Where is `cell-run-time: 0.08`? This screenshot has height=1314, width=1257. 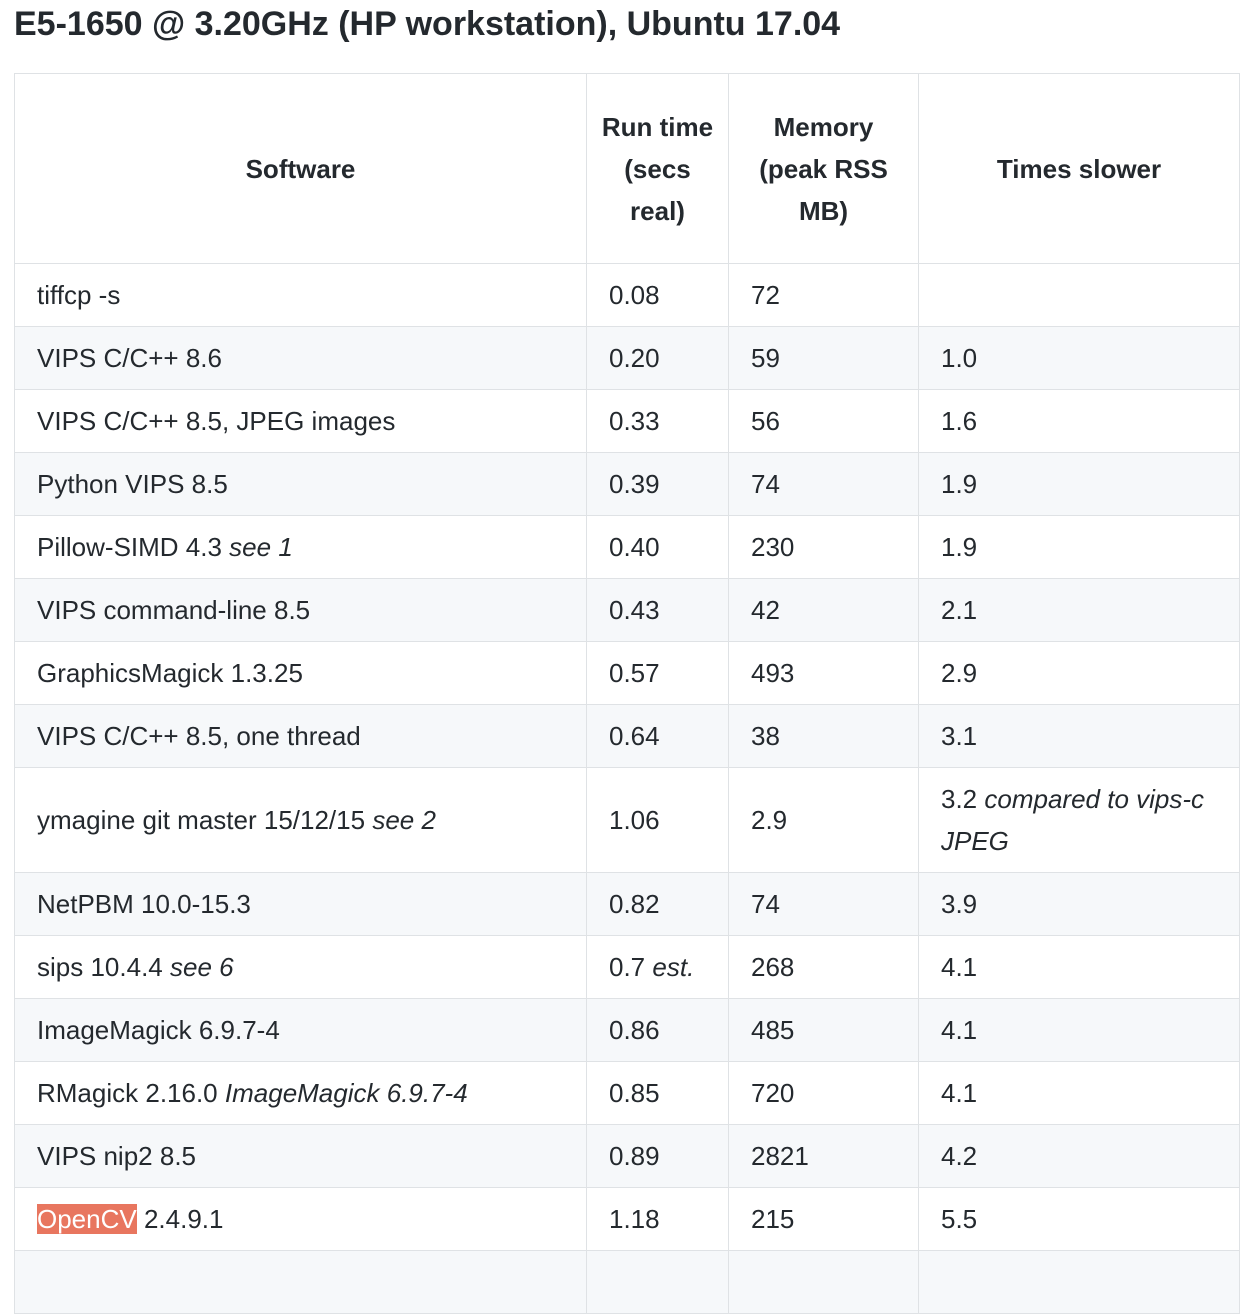 cell-run-time: 0.08 is located at coordinates (657, 295).